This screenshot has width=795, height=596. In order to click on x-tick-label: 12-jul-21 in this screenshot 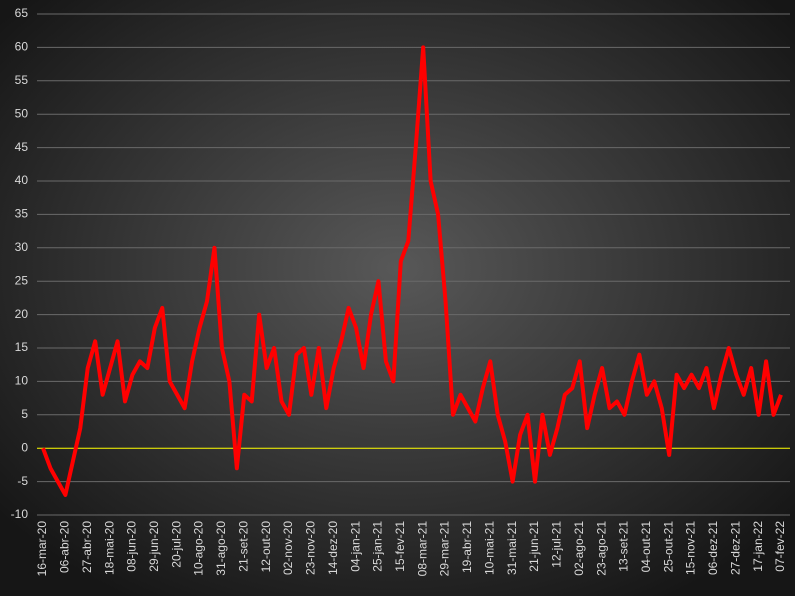, I will do `click(557, 544)`.